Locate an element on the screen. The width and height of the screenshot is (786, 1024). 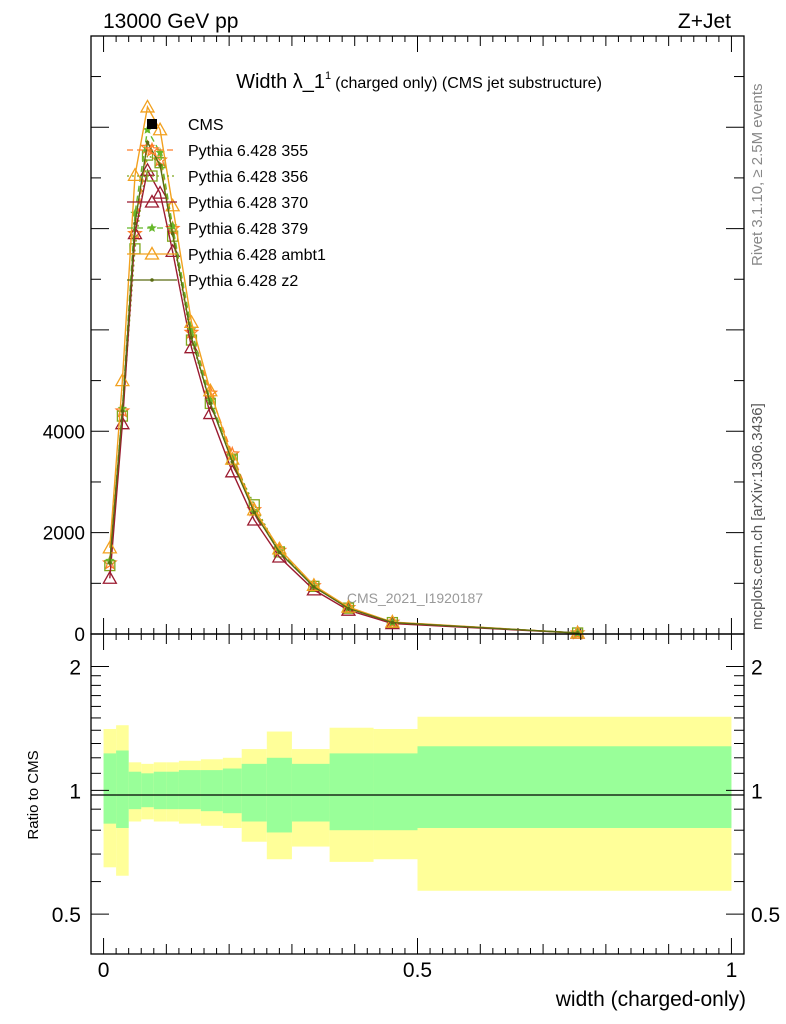
ratio-y-tick-label: 0.5 is located at coordinates (66, 915).